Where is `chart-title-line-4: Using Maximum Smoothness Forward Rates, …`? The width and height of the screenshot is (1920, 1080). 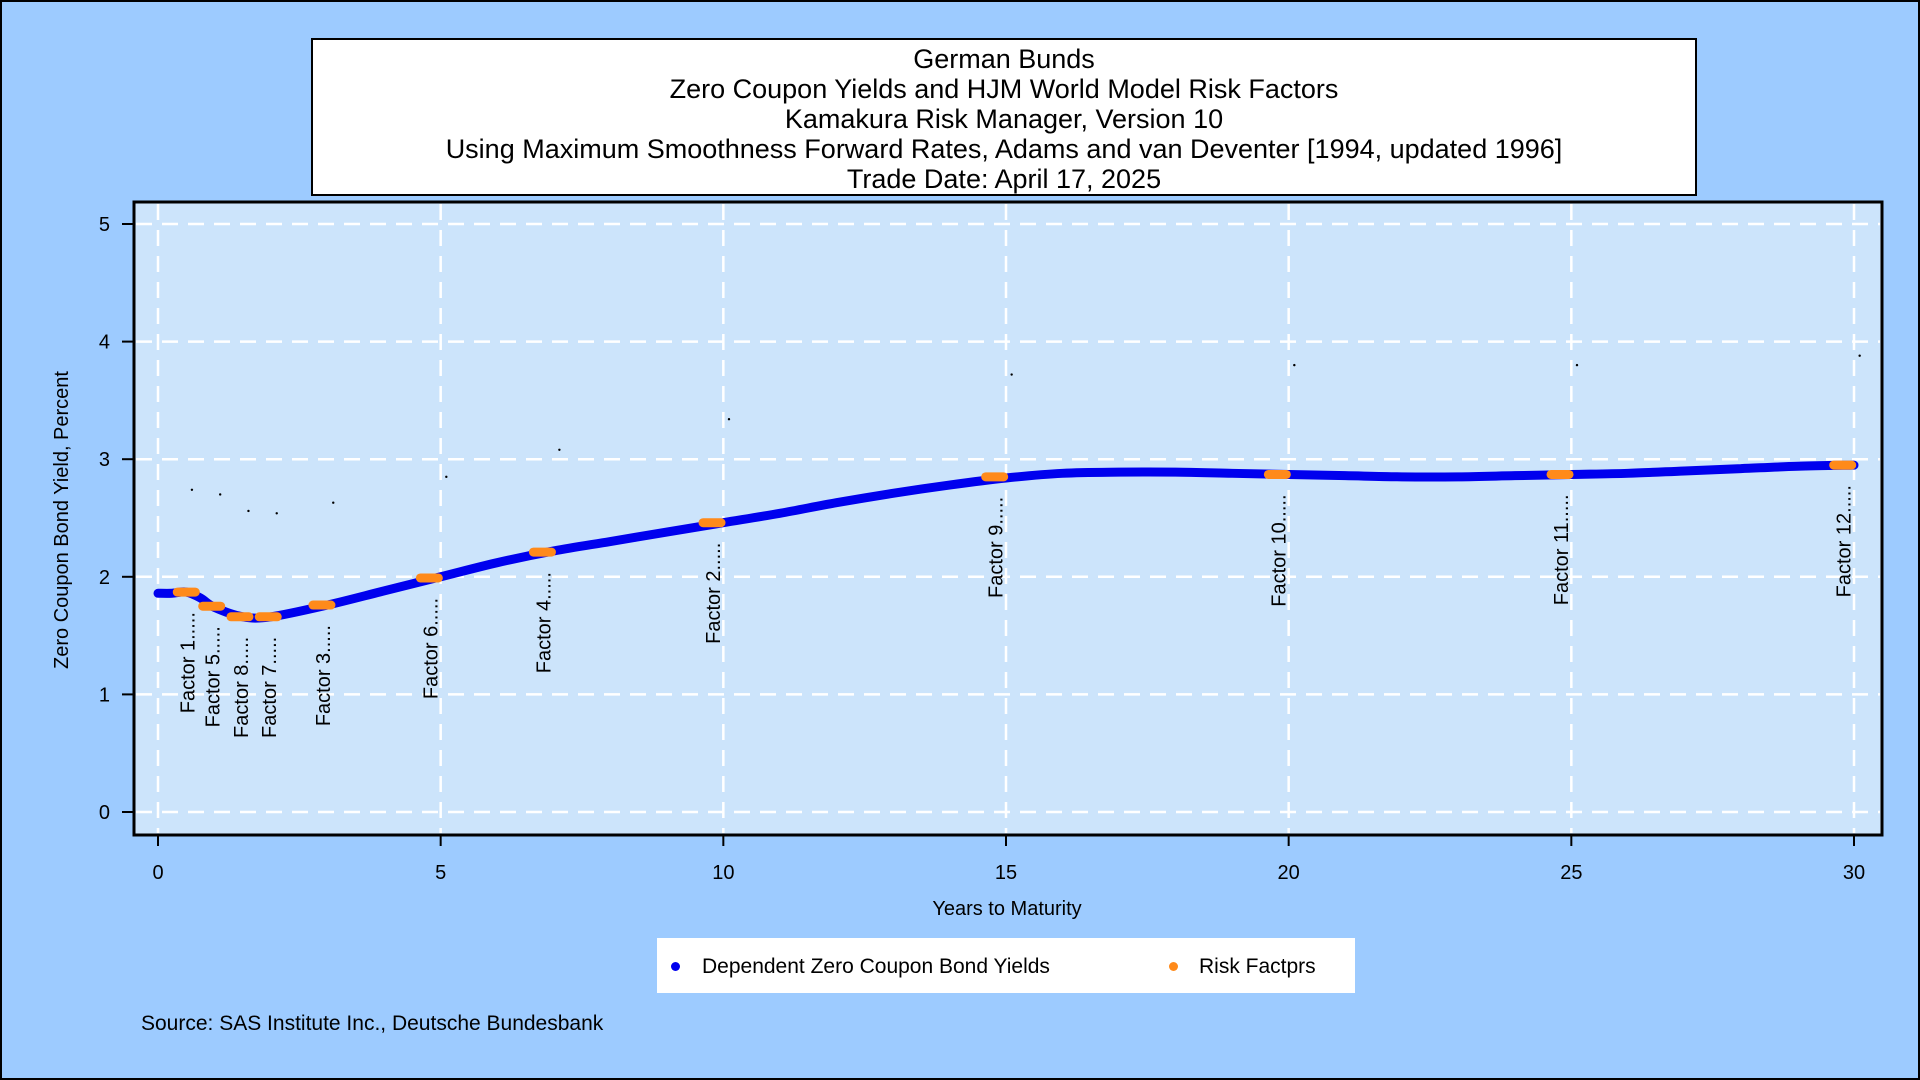
chart-title-line-4: Using Maximum Smoothness Forward Rates, … is located at coordinates (1004, 149).